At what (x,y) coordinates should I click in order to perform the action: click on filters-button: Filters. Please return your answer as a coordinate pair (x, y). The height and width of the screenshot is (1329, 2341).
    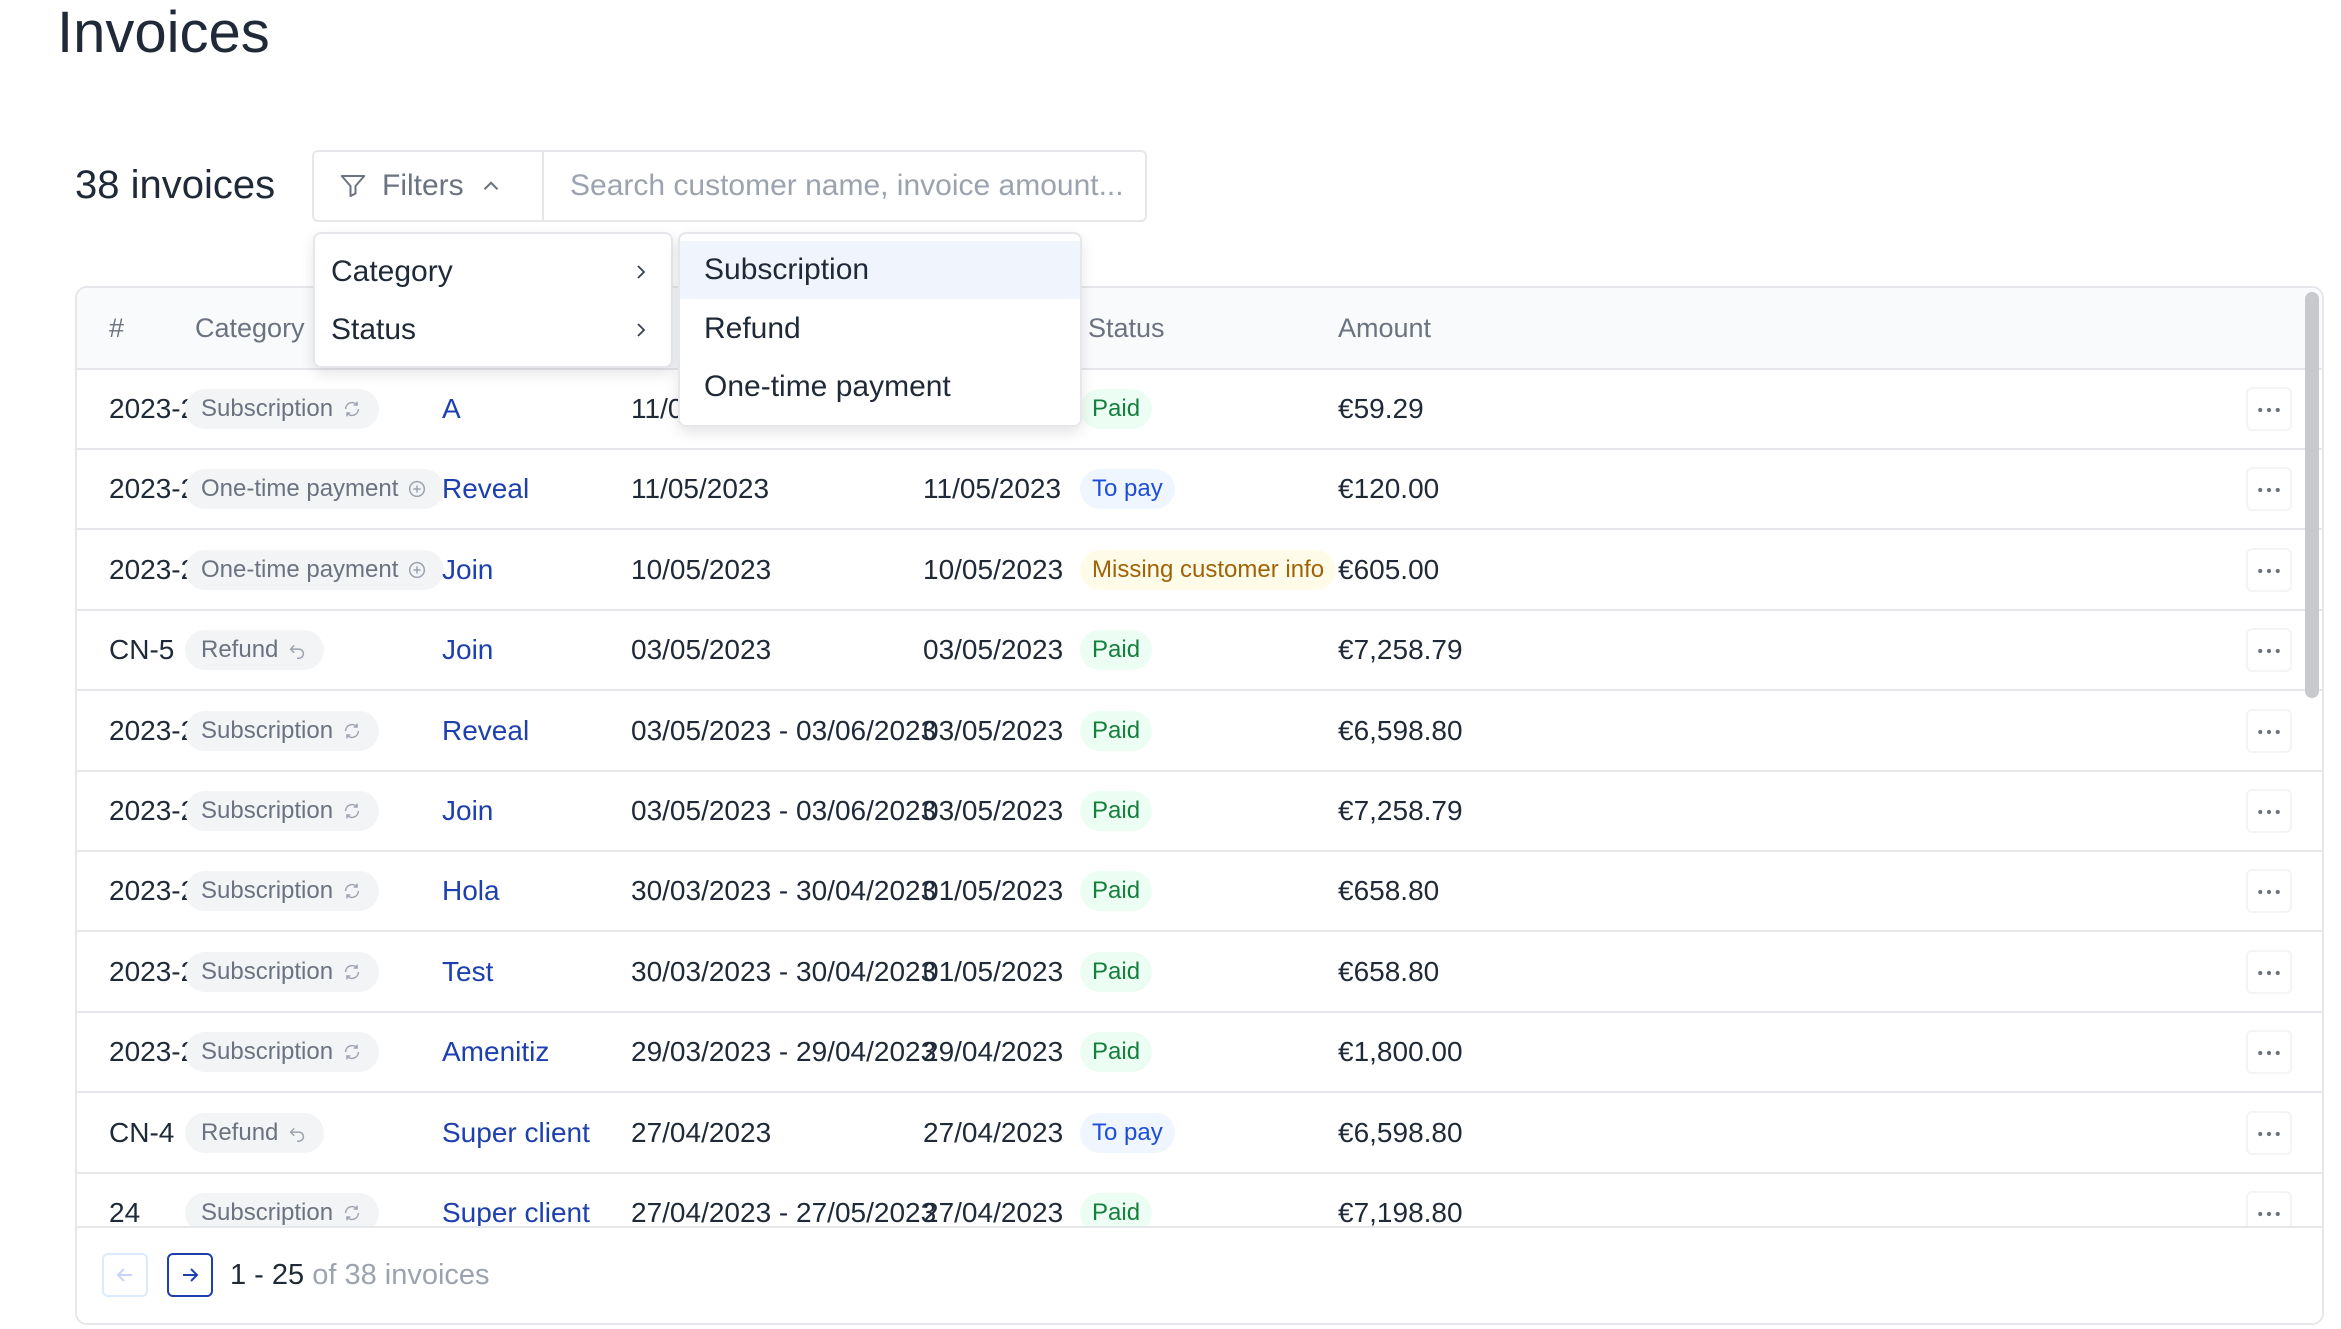
    Looking at the image, I should click on (429, 186).